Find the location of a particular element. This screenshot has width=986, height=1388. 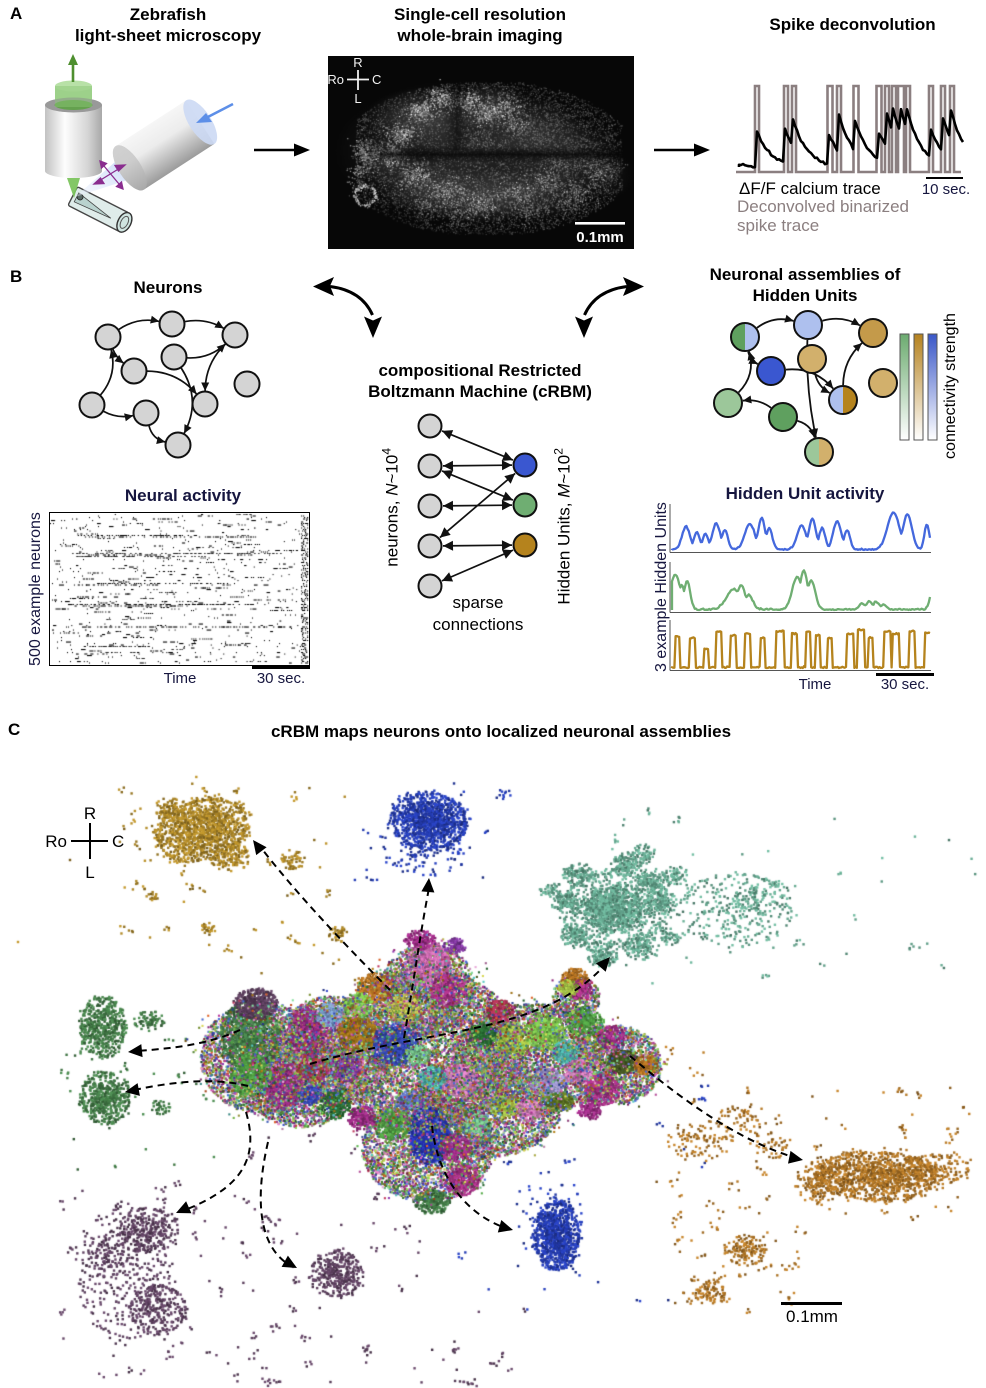

svg-text: 0.1mm is located at coordinates (600, 237).